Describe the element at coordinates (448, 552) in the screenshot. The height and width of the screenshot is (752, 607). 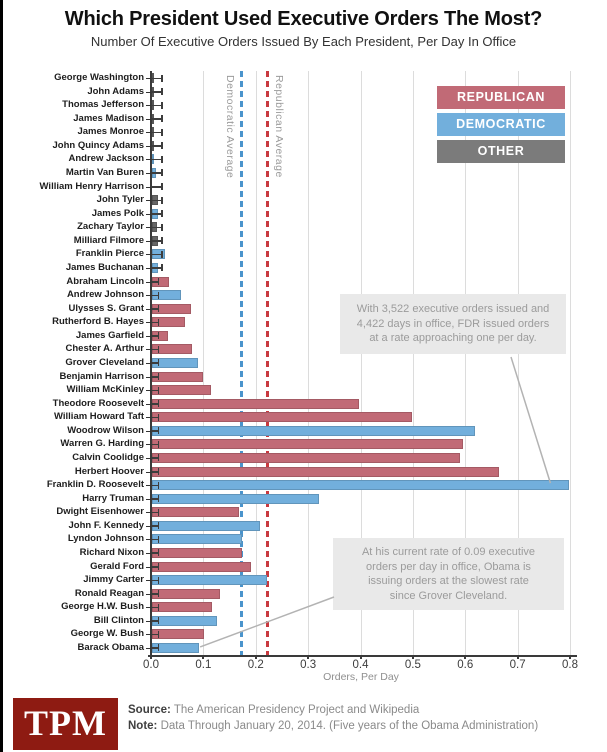
I see `obama-annotation-line: At his current rate of 0.09 executive` at that location.